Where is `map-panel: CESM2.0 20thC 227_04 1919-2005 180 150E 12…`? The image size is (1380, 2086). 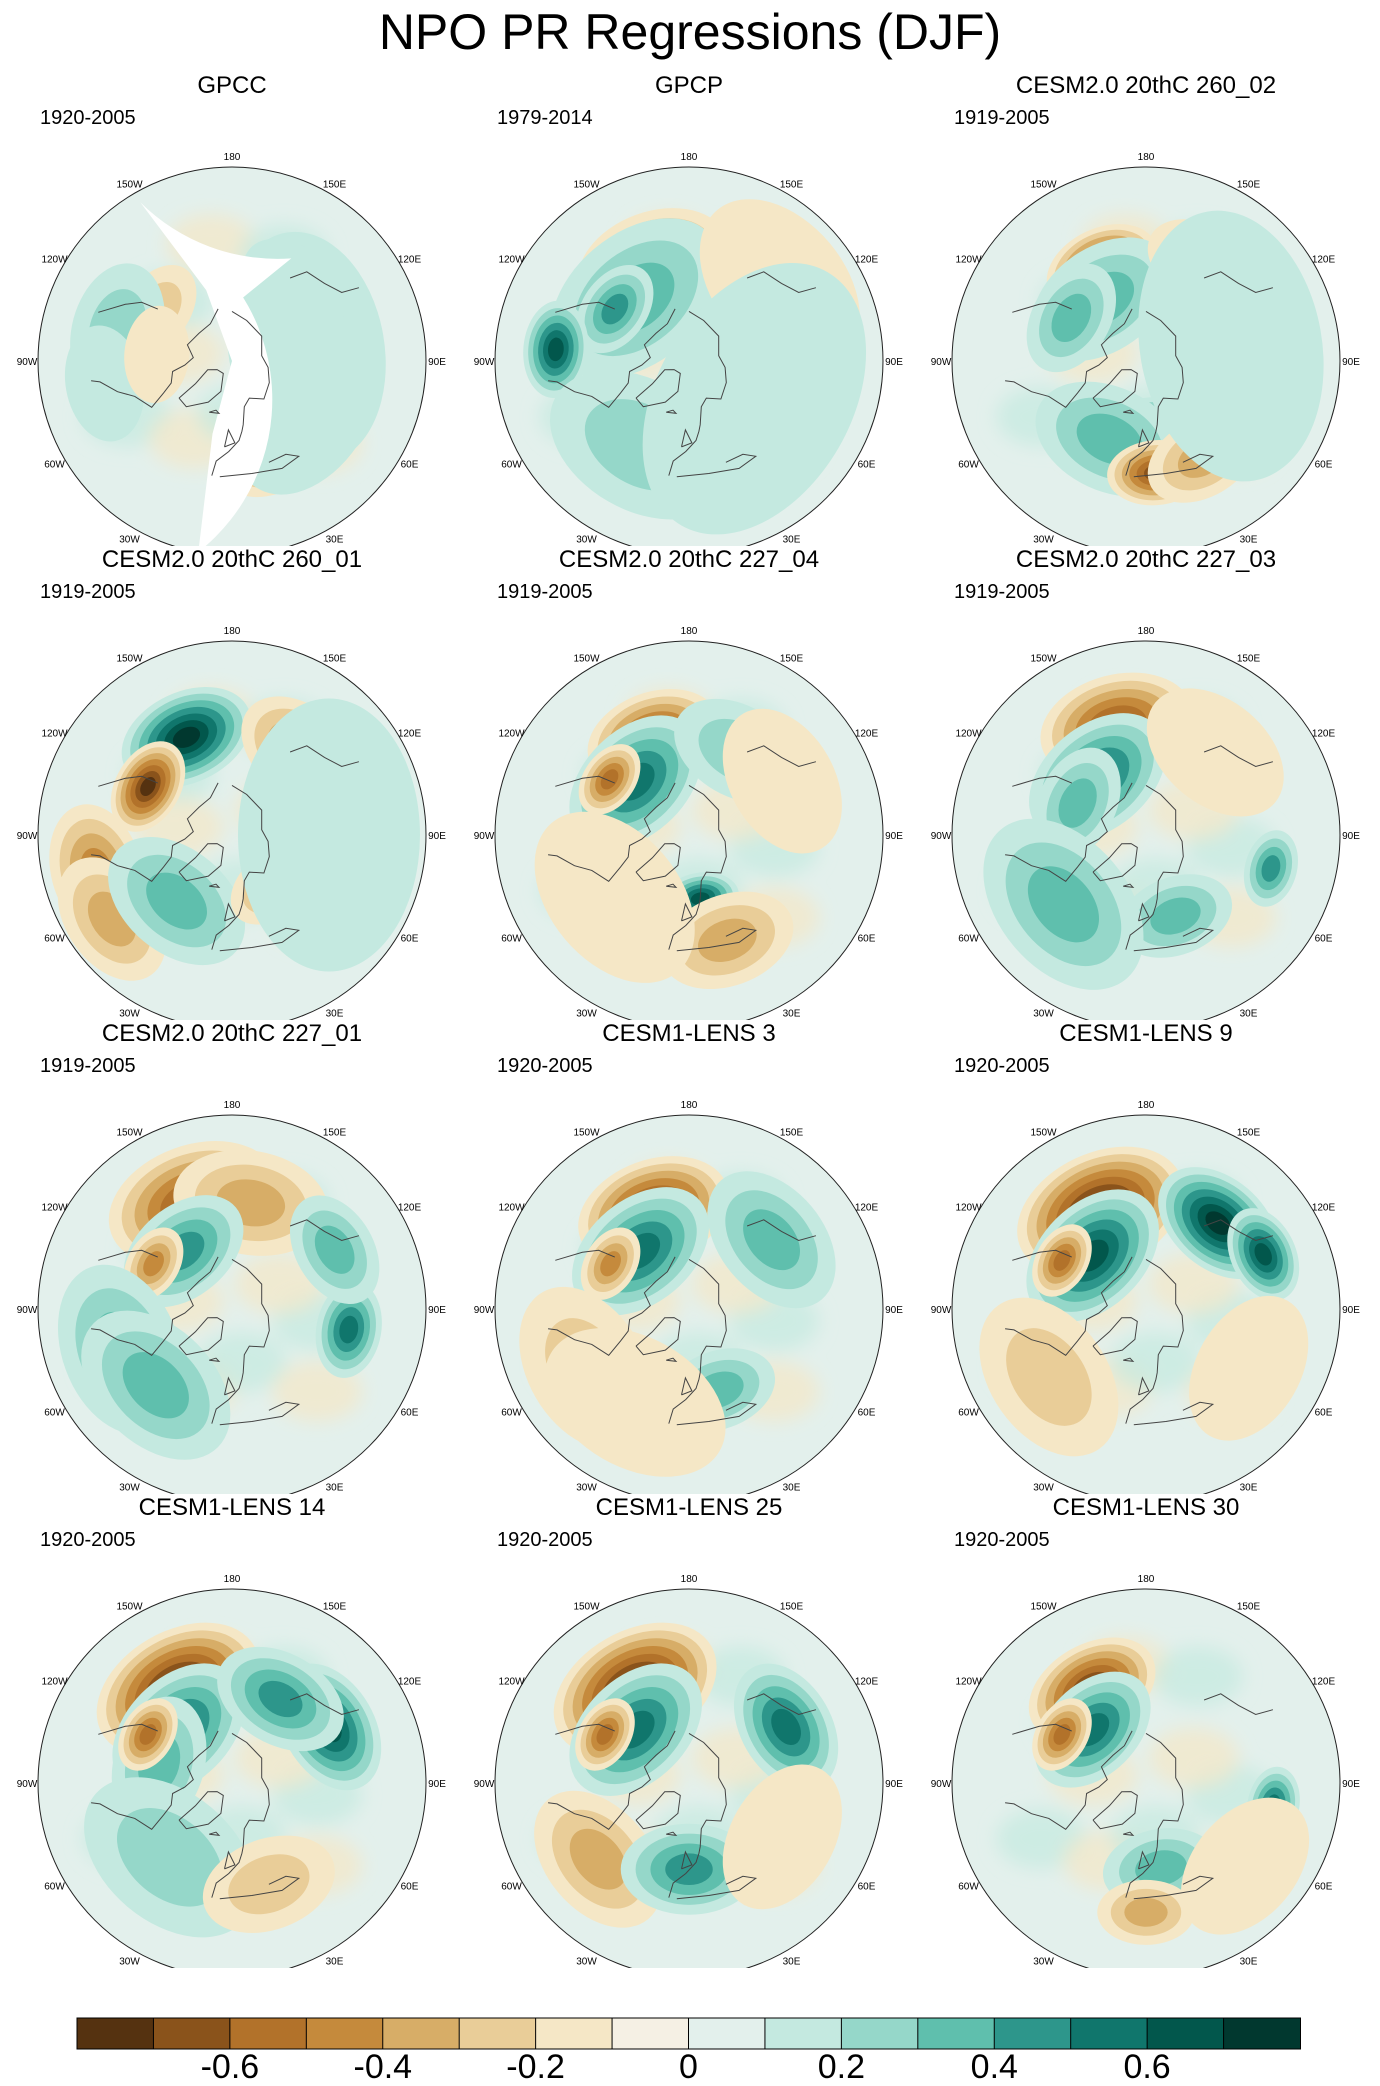 map-panel: CESM2.0 20thC 227_04 1919-2005 180 150E 12… is located at coordinates (689, 783).